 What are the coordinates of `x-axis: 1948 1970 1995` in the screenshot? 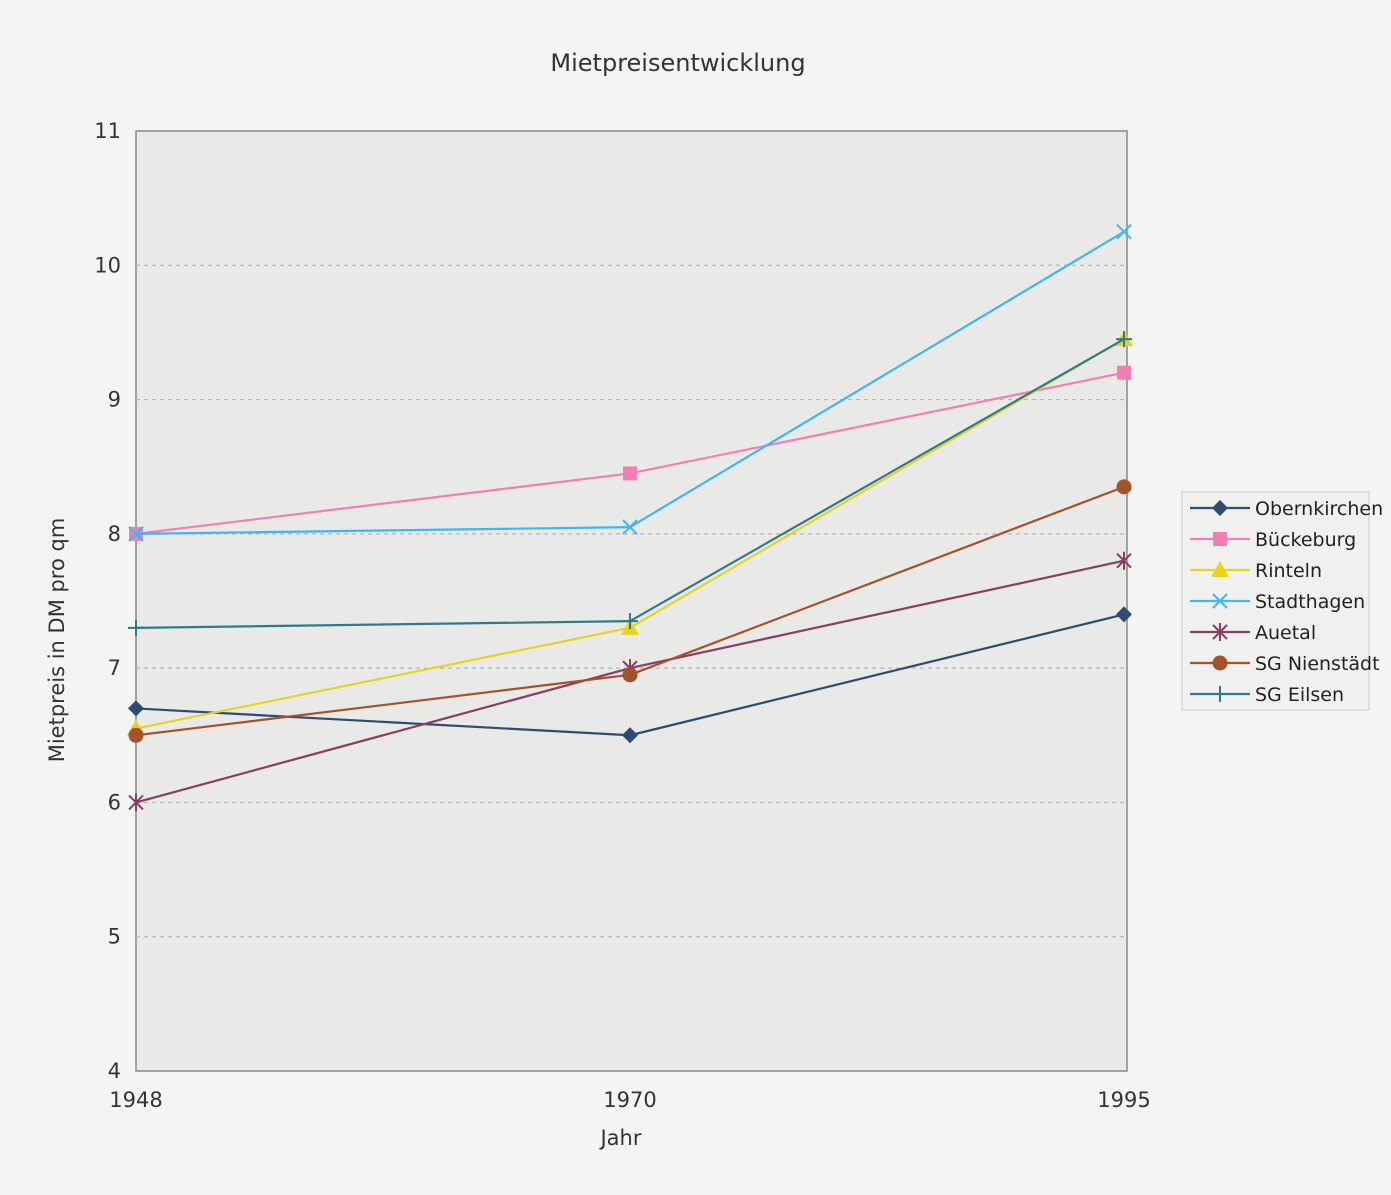 It's located at (629, 1100).